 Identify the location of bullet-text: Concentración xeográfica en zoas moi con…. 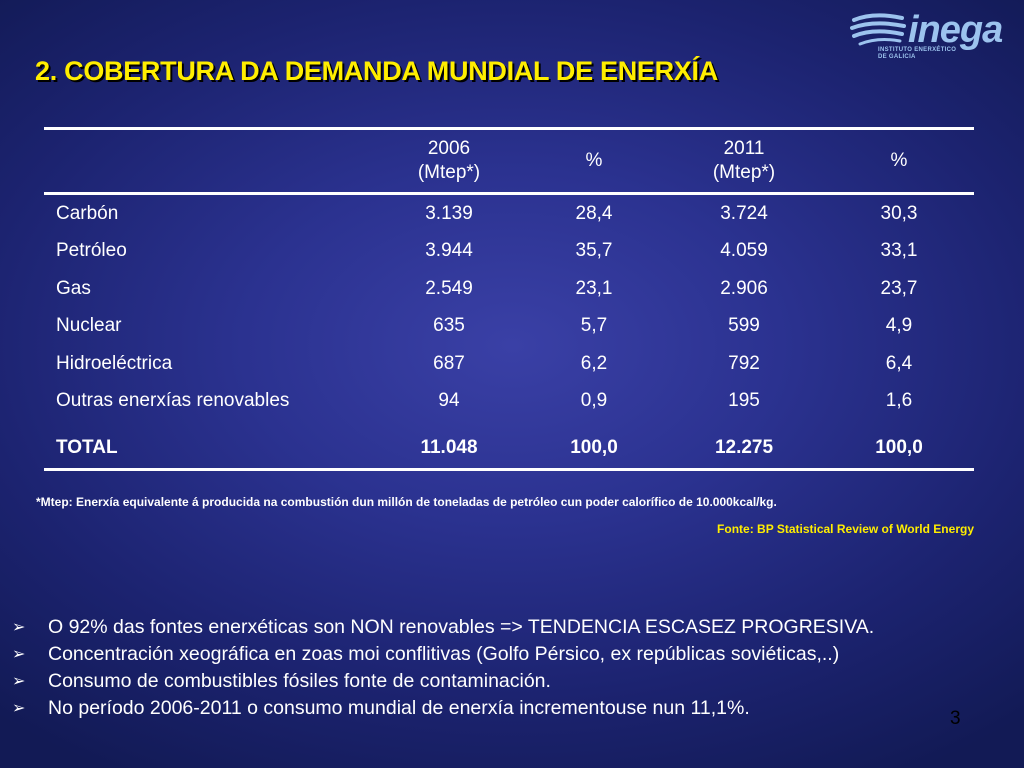
(444, 654).